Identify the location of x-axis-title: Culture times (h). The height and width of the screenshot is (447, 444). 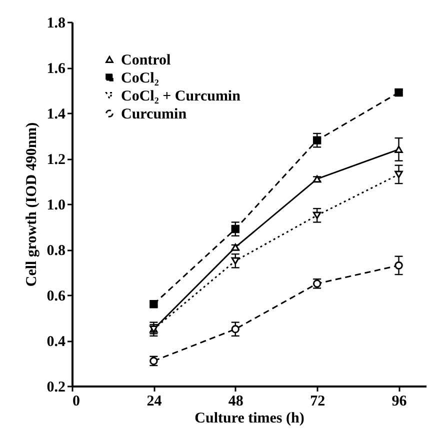
(249, 418).